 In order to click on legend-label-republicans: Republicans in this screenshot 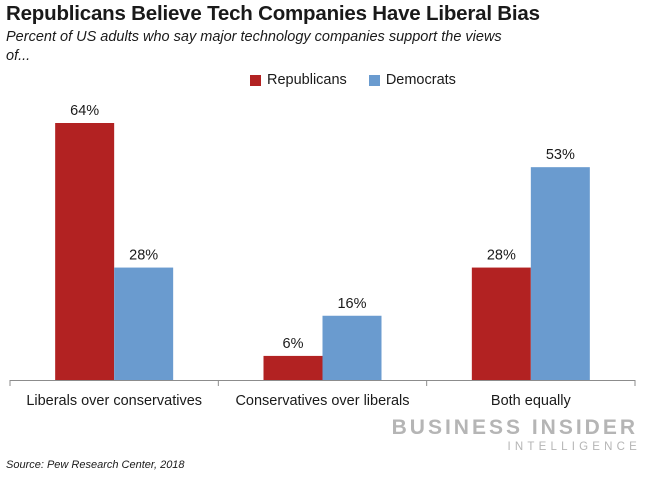, I will do `click(307, 80)`.